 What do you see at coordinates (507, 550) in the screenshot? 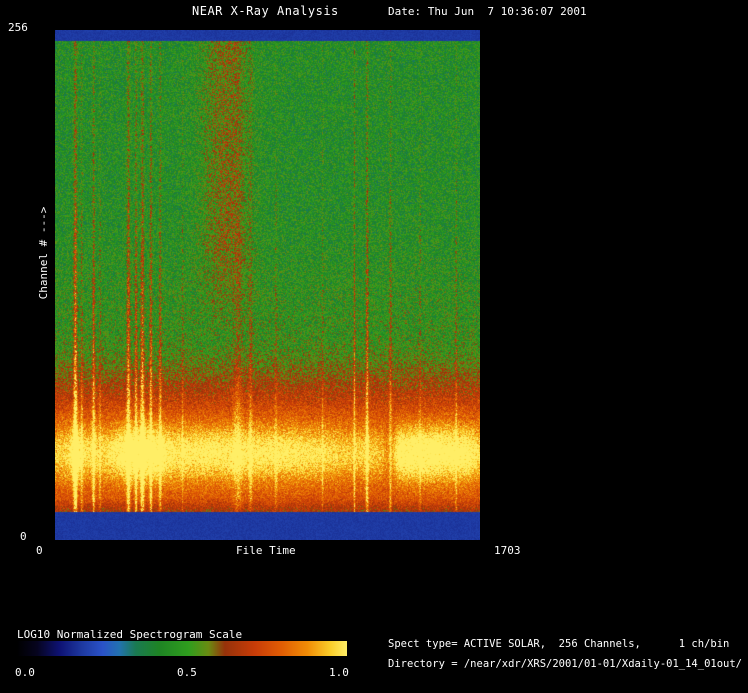
I see `x-axis-max-tick: 1703` at bounding box center [507, 550].